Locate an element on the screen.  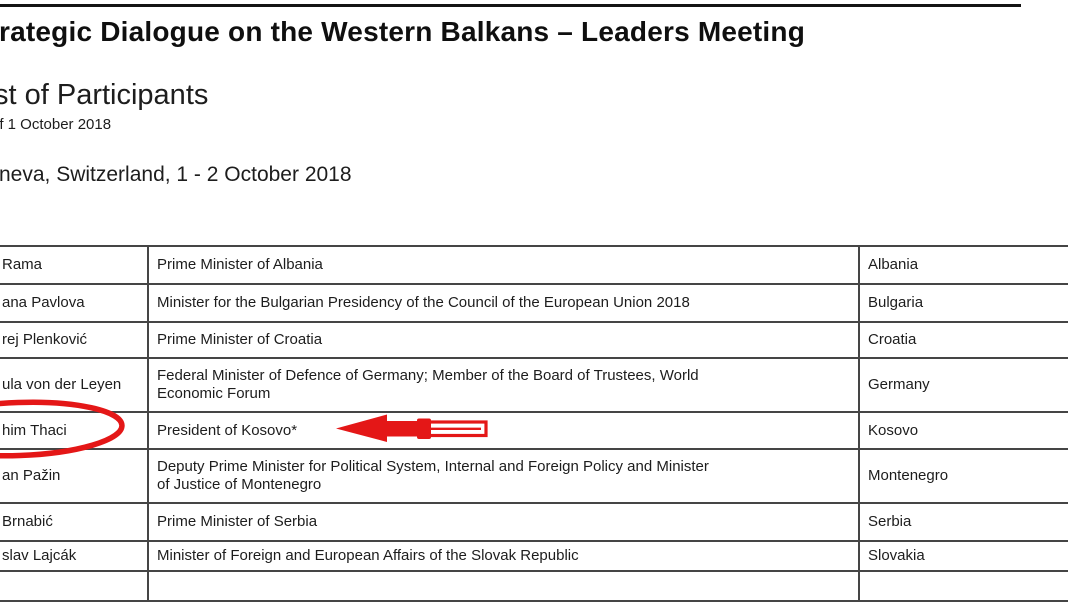
table-row: Rama Prime Minister of Albania Albania is located at coordinates (534, 265).